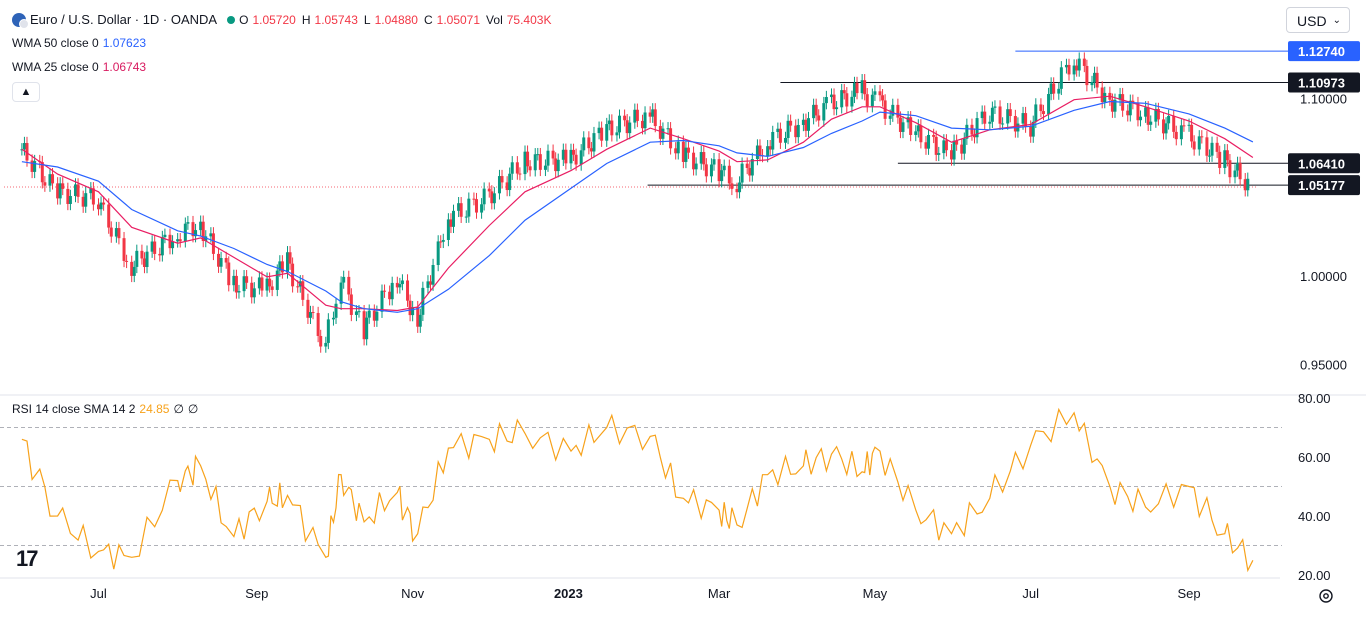 The image size is (1366, 617). Describe the element at coordinates (529, 19) in the screenshot. I see `volume-value: 75.403K` at that location.